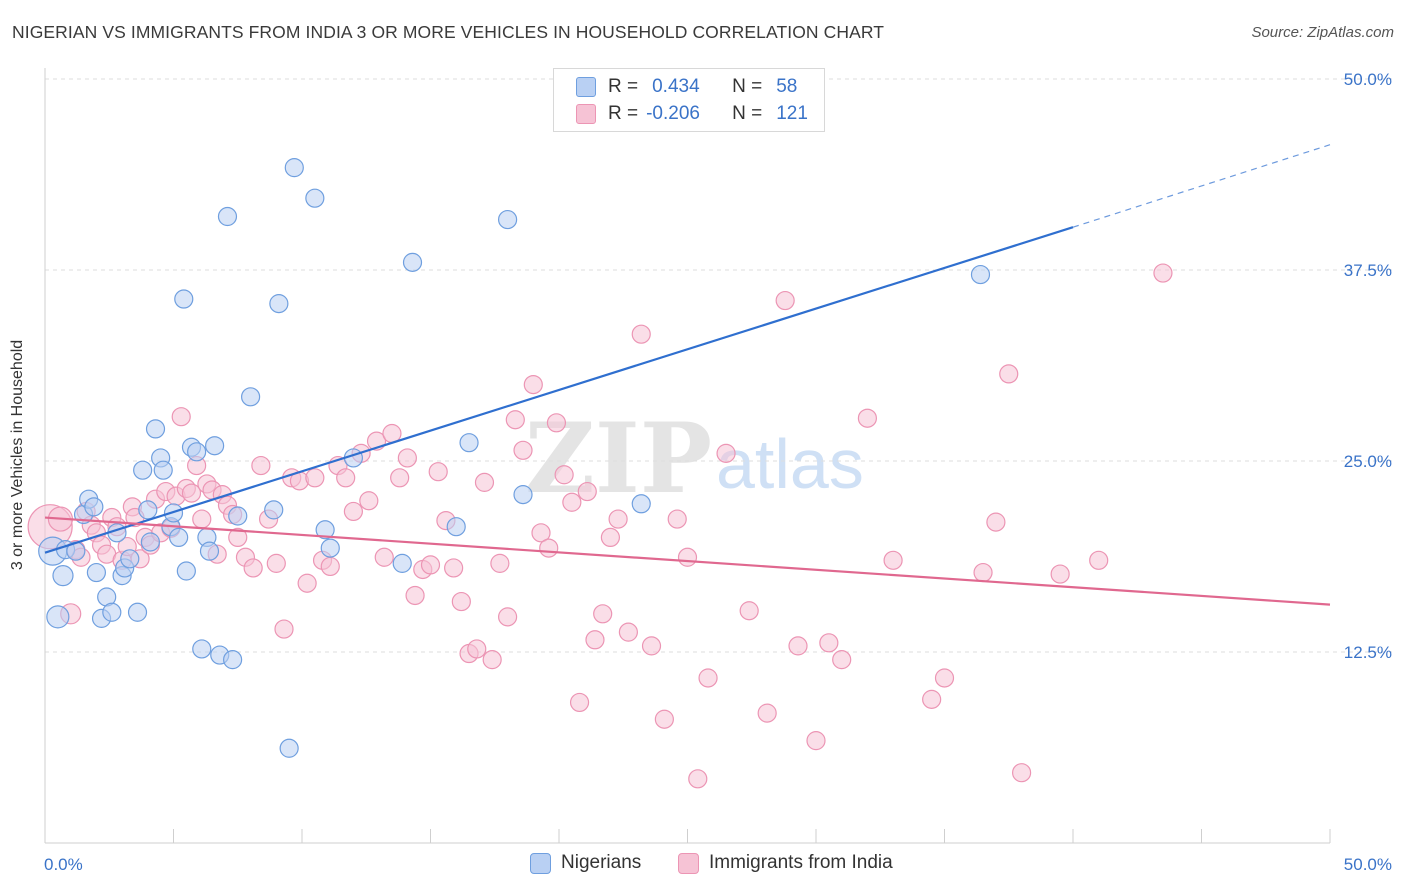  What do you see at coordinates (688, 863) in the screenshot?
I see `india-legend-swatch` at bounding box center [688, 863].